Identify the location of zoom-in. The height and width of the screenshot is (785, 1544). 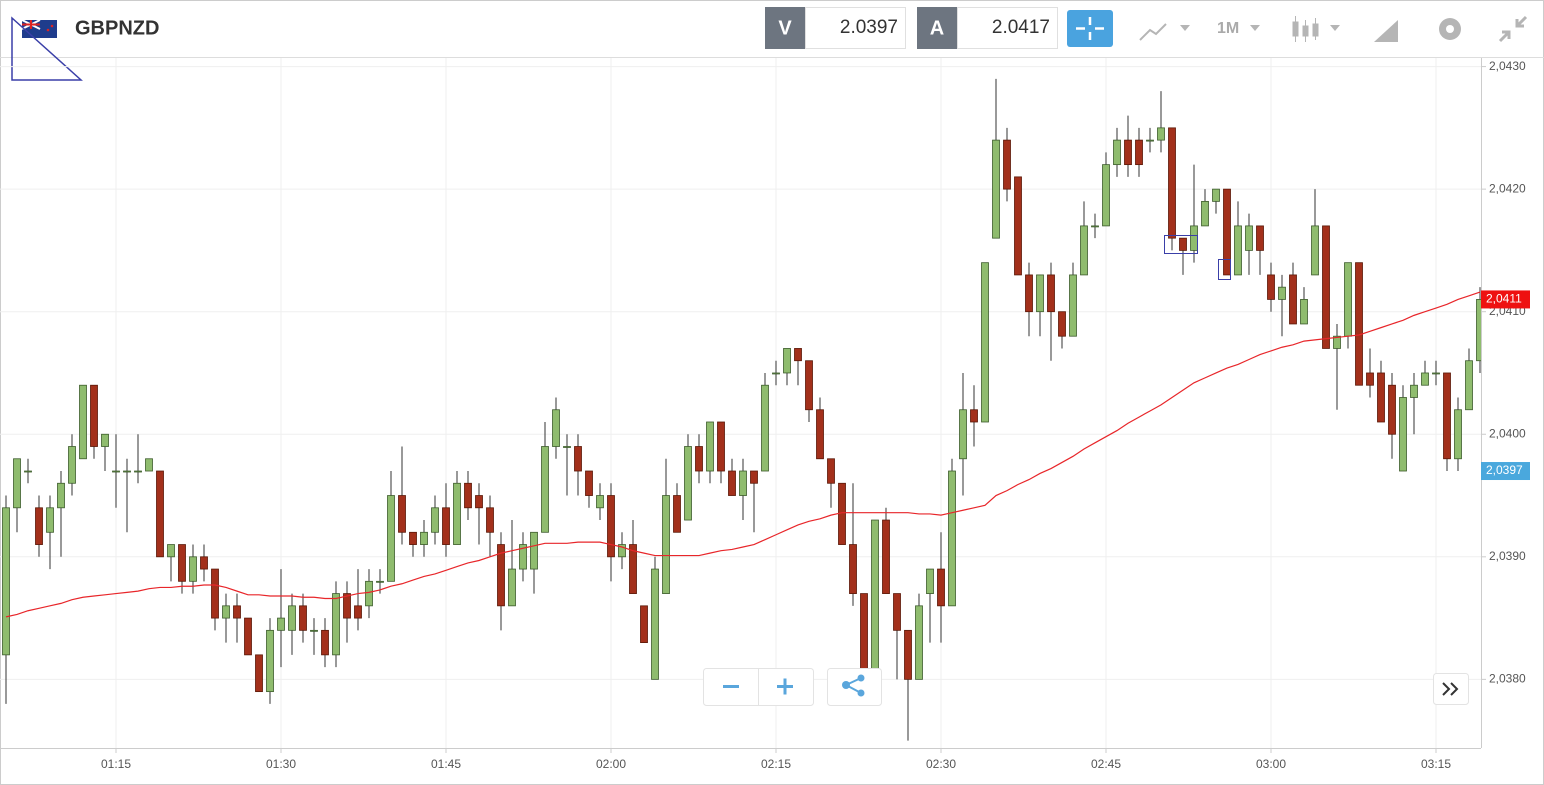
(785, 686).